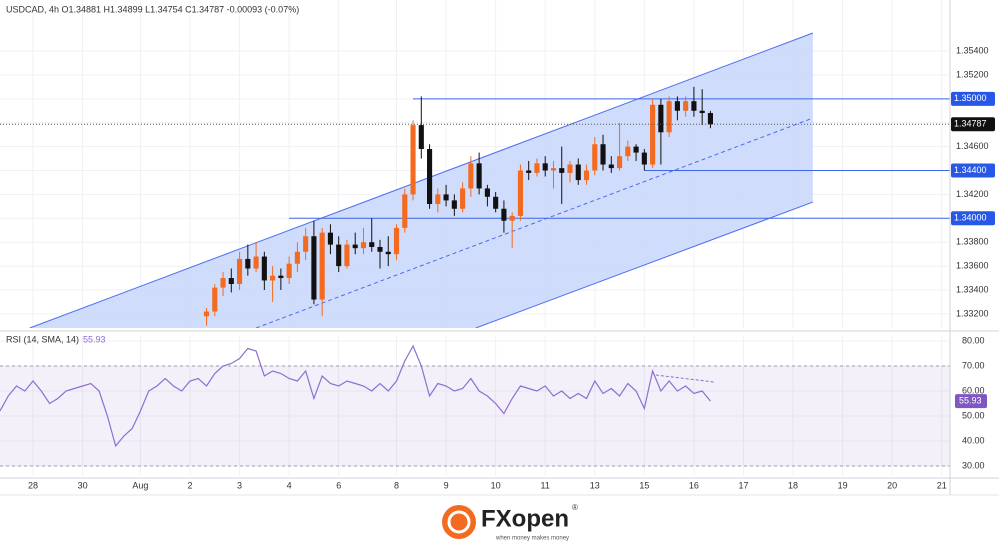 Image resolution: width=999 pixels, height=551 pixels. What do you see at coordinates (973, 415) in the screenshot?
I see `rsi-tick-label: 50.00` at bounding box center [973, 415].